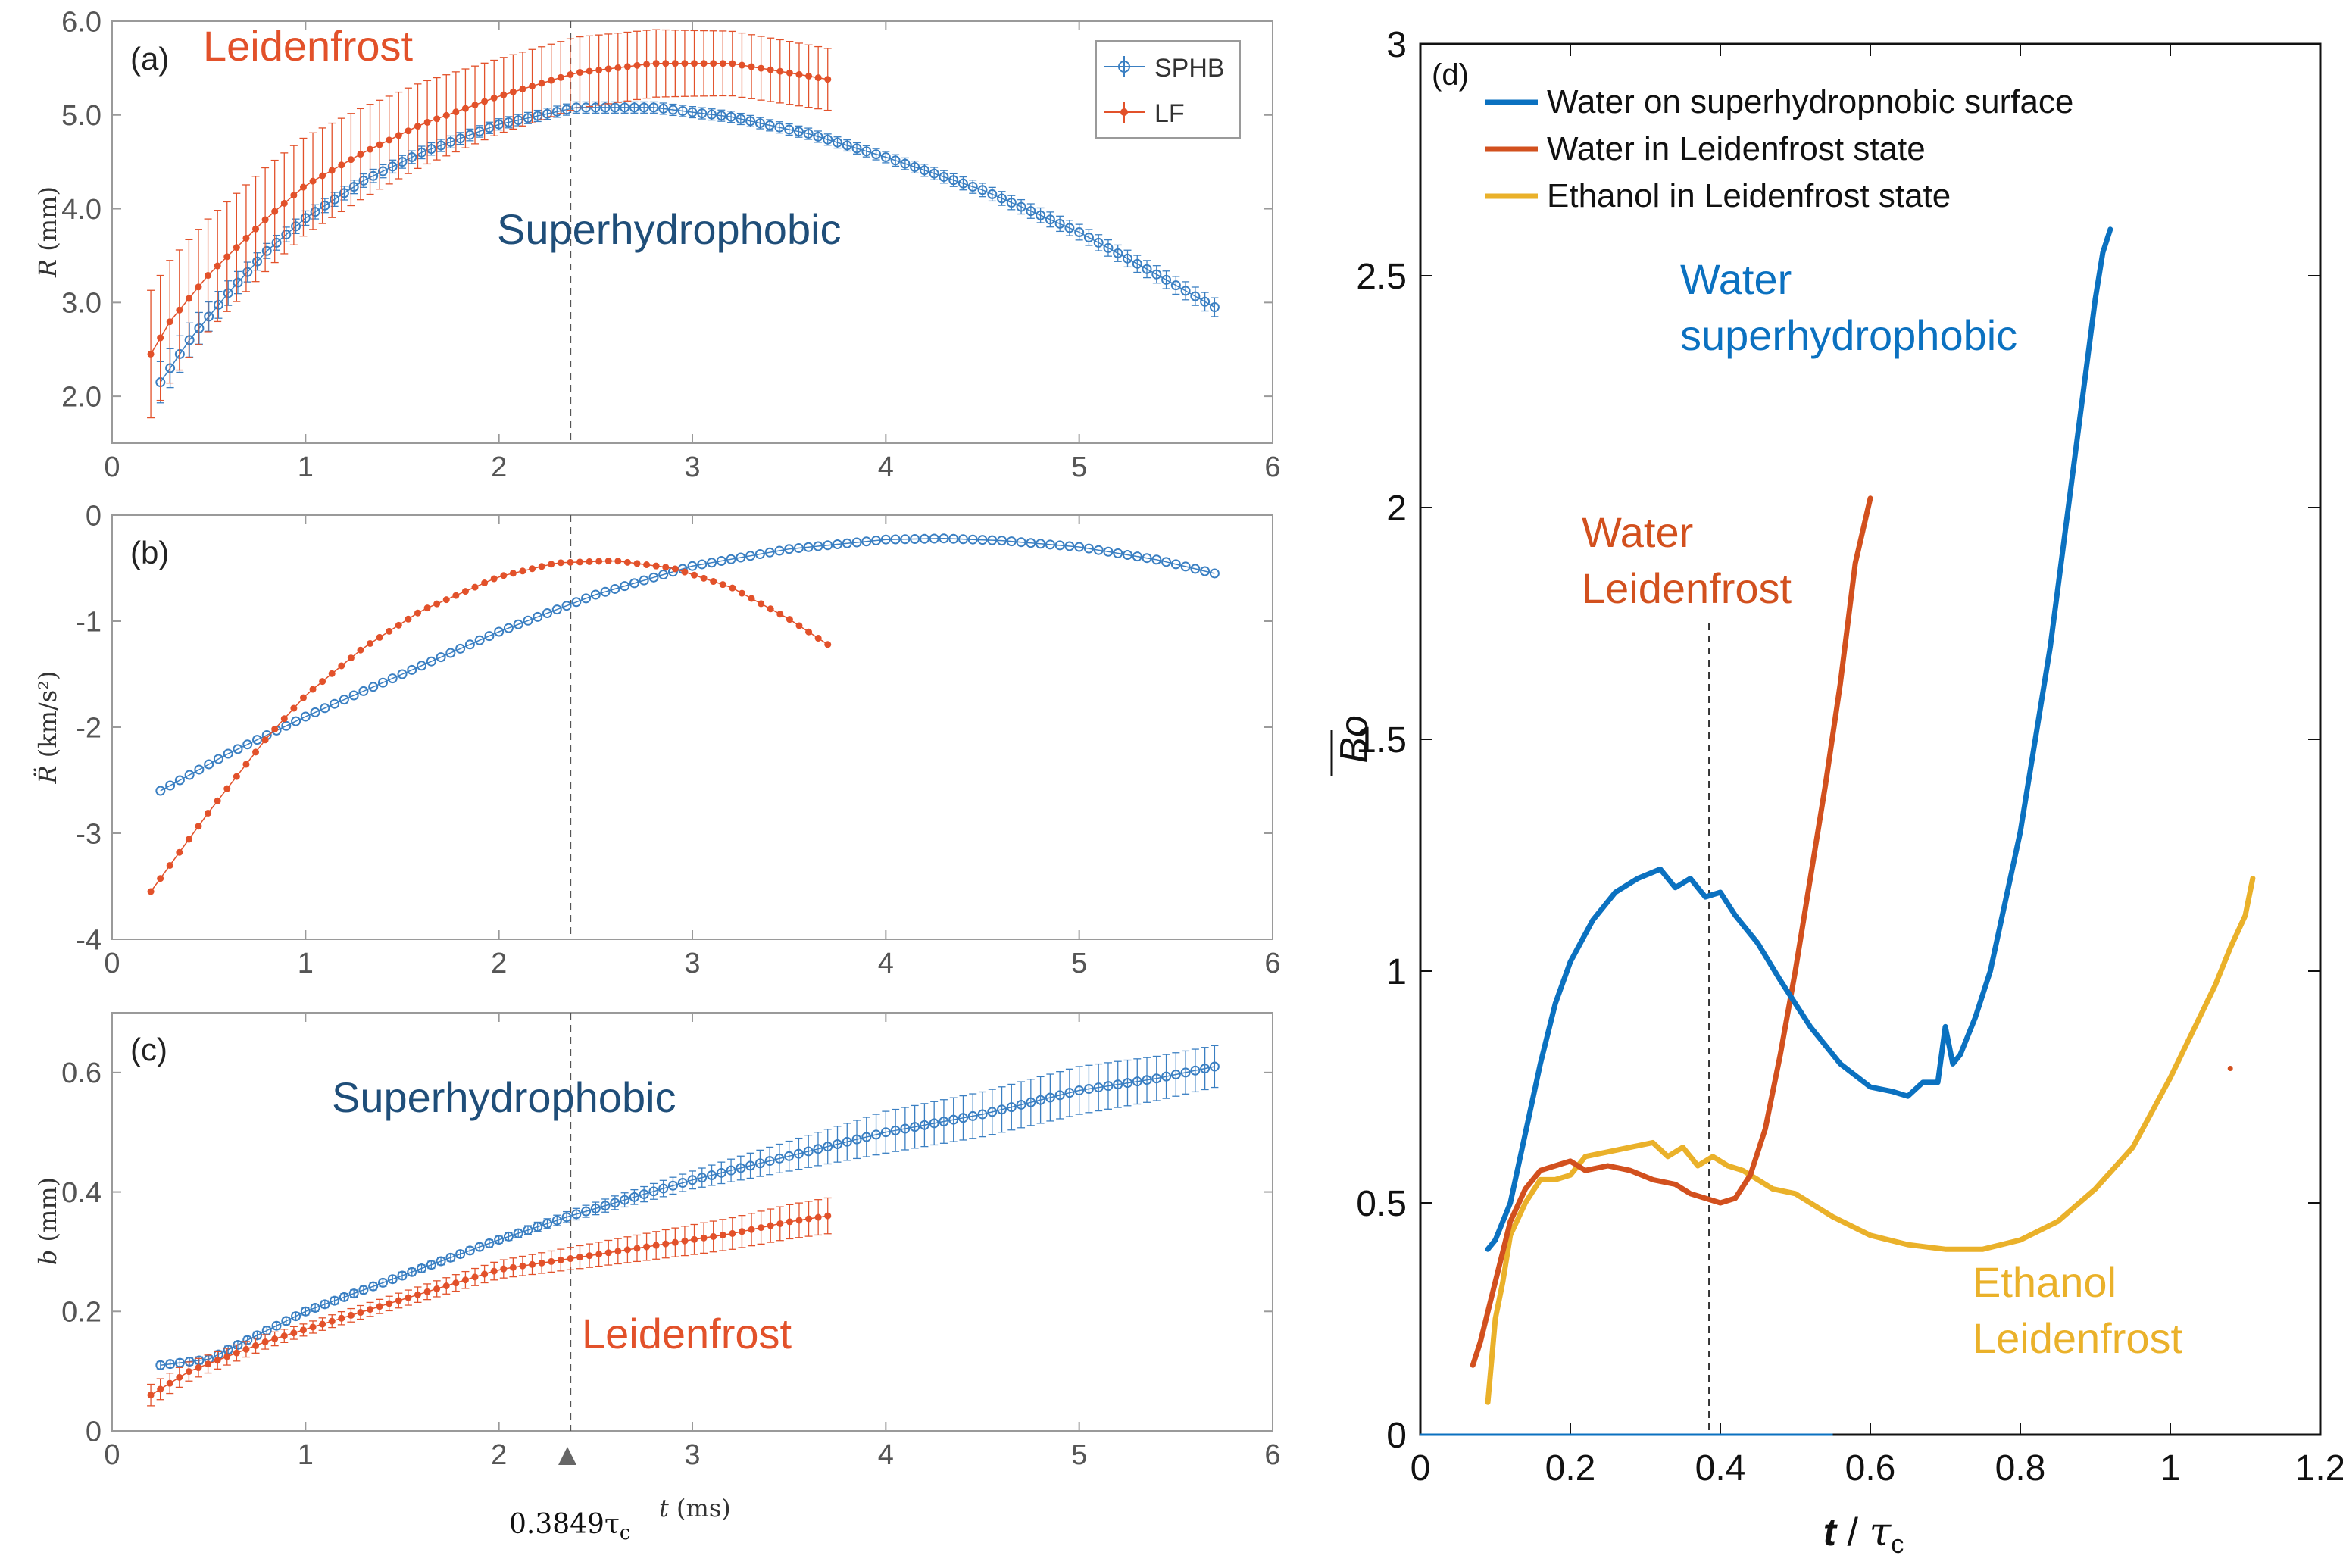 This screenshot has height=1568, width=2343. Describe the element at coordinates (1396, 509) in the screenshot. I see `y-tick-label: 2` at that location.